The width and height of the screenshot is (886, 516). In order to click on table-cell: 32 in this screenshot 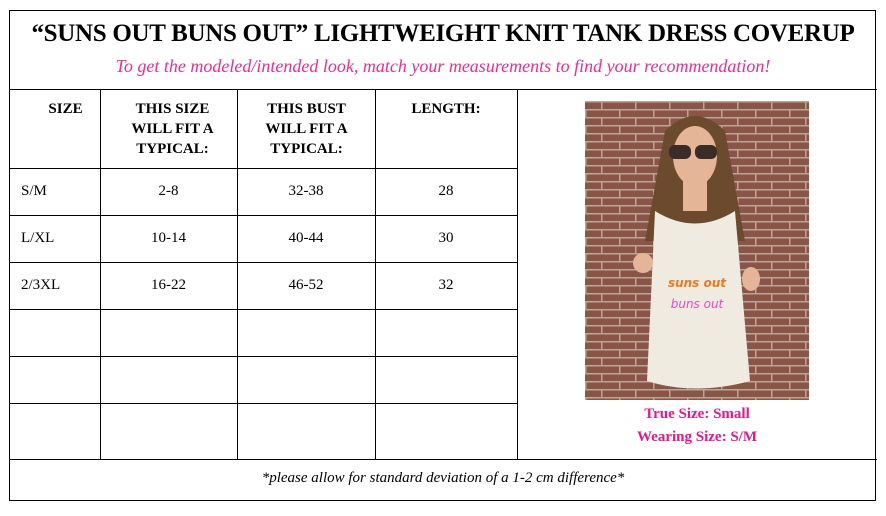, I will do `click(446, 285)`.